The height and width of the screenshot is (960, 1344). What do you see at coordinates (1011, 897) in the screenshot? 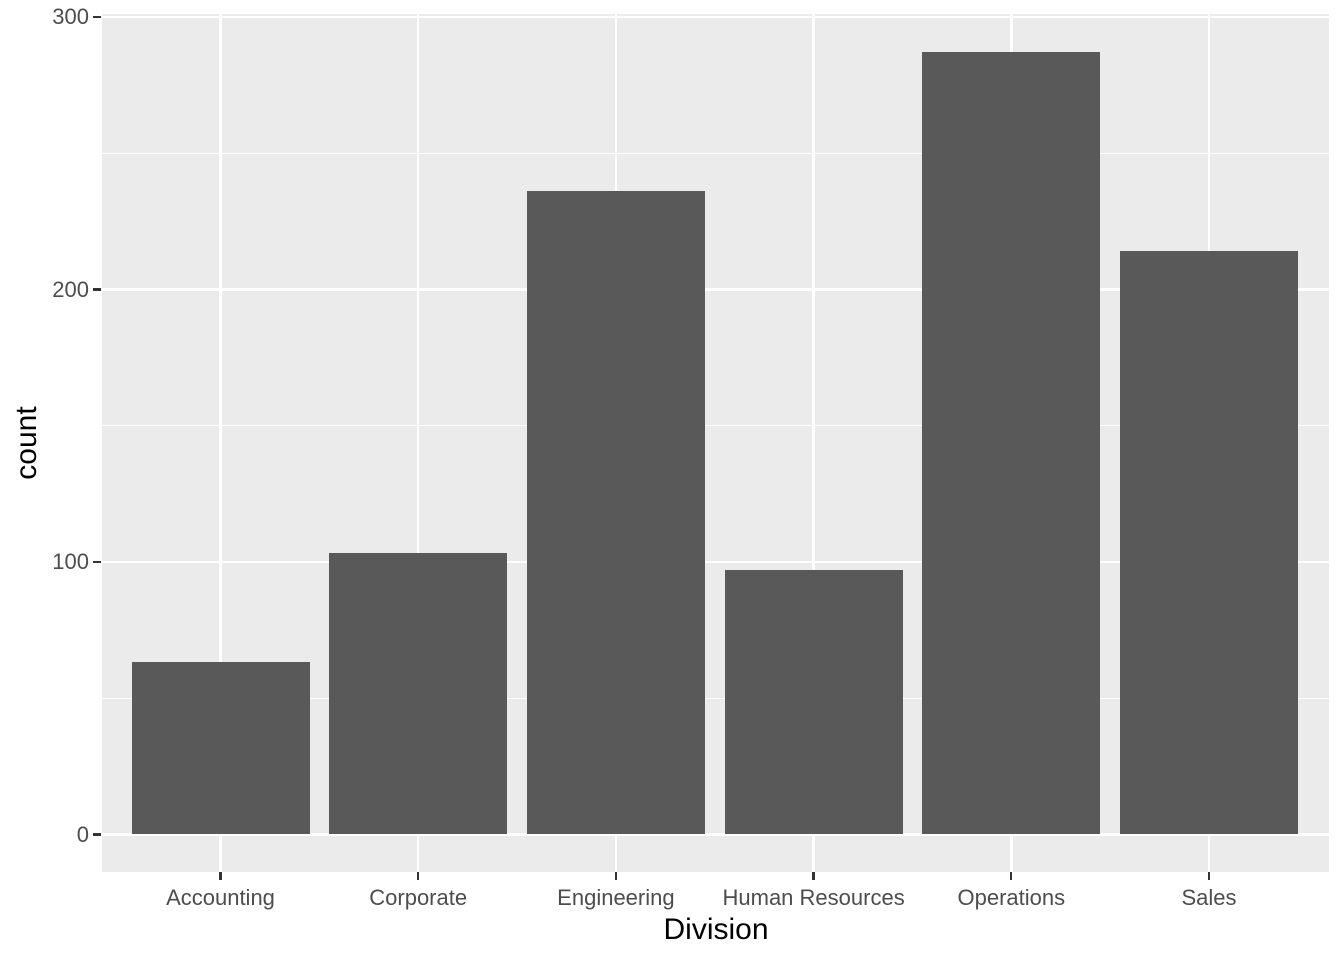
I see `x-tick-label: Operations` at bounding box center [1011, 897].